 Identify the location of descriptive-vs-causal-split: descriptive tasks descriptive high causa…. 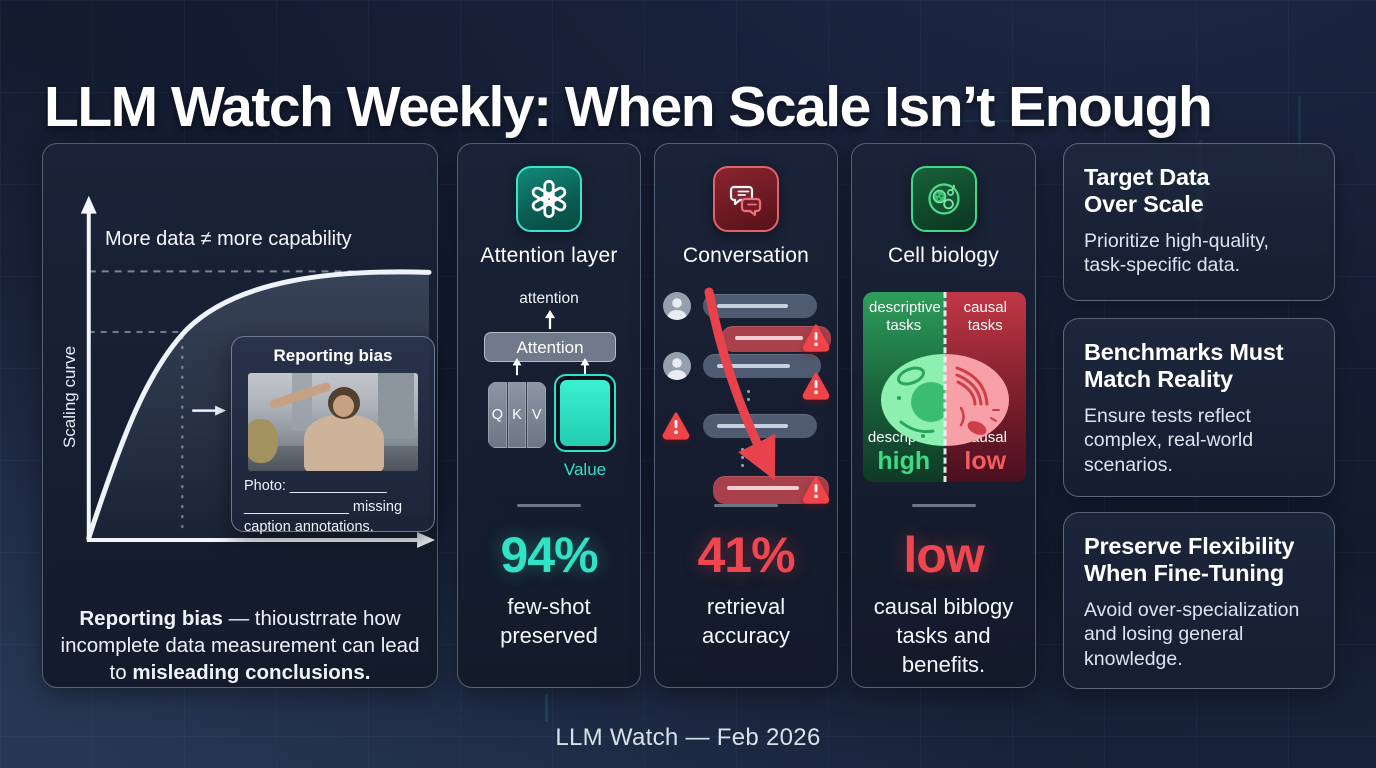
(944, 387).